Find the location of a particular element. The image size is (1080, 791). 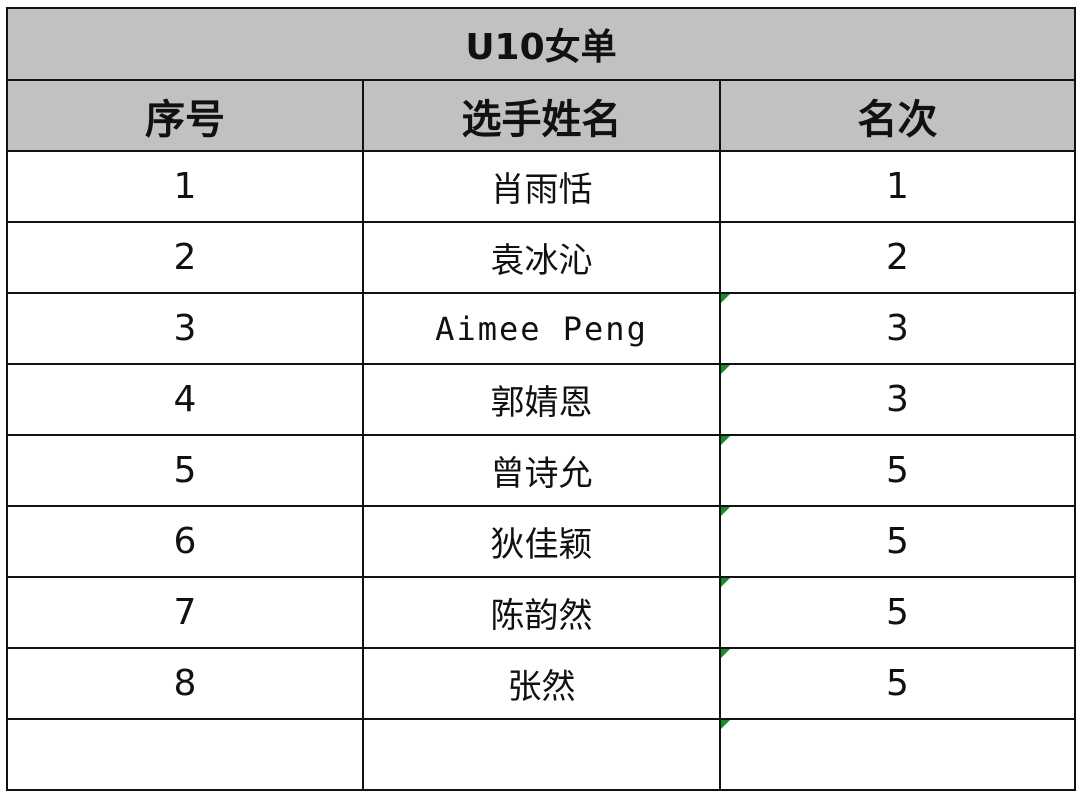

cell-player-name: Aimee Peng is located at coordinates (541, 328).